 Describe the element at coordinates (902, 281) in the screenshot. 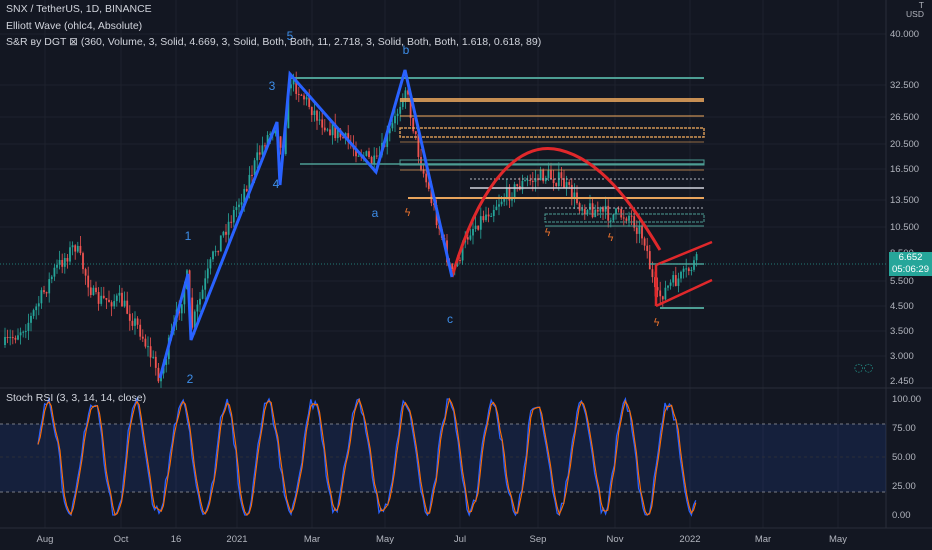

I see `price-tick-label: 5.500` at that location.